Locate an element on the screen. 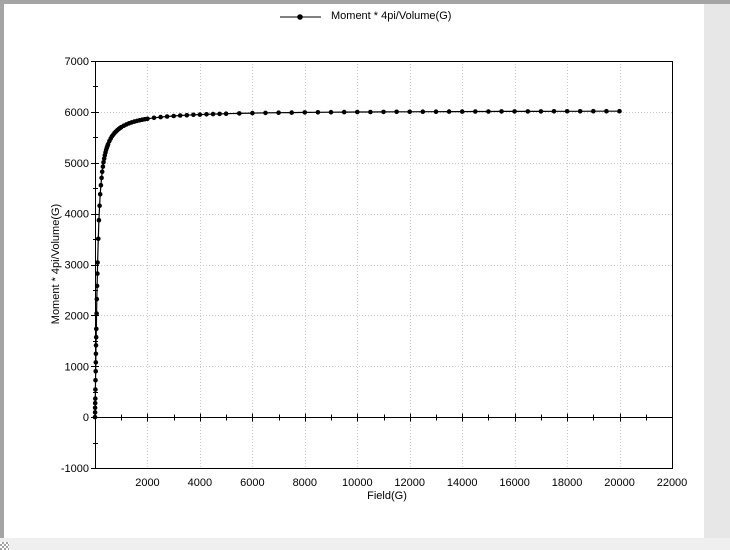 Image resolution: width=730 pixels, height=550 pixels. x-axis-title: Field(G) is located at coordinates (387, 496).